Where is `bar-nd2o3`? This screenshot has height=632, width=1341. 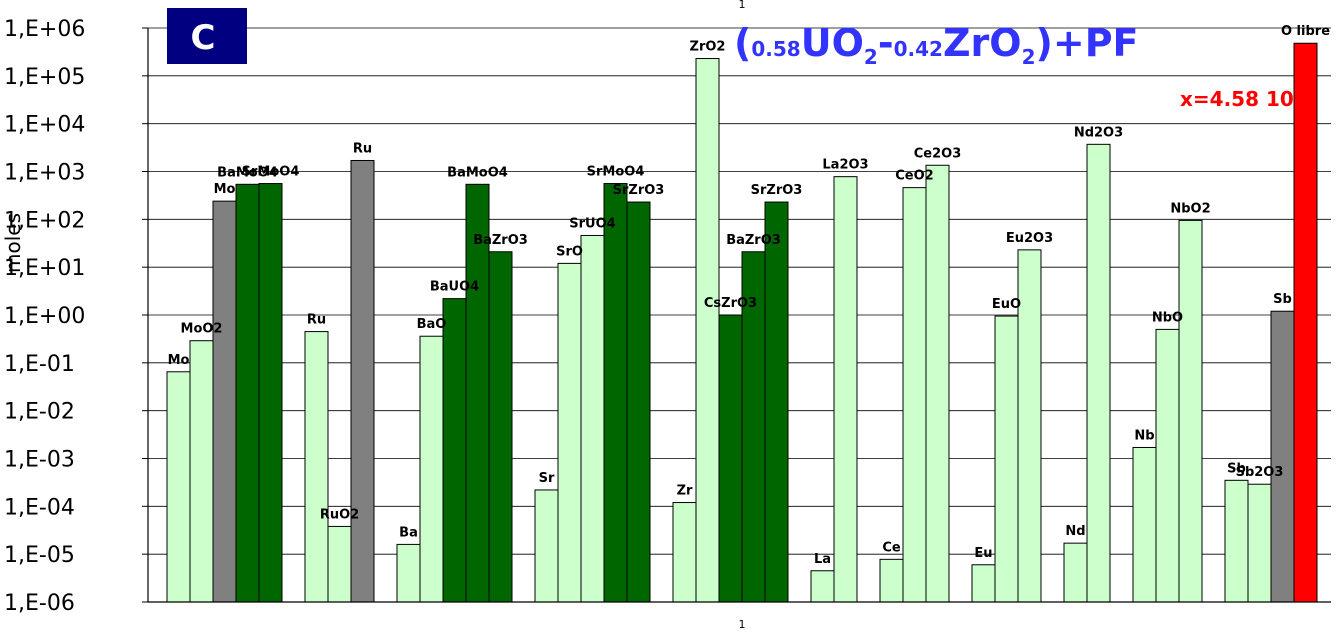
bar-nd2o3 is located at coordinates (1098, 373).